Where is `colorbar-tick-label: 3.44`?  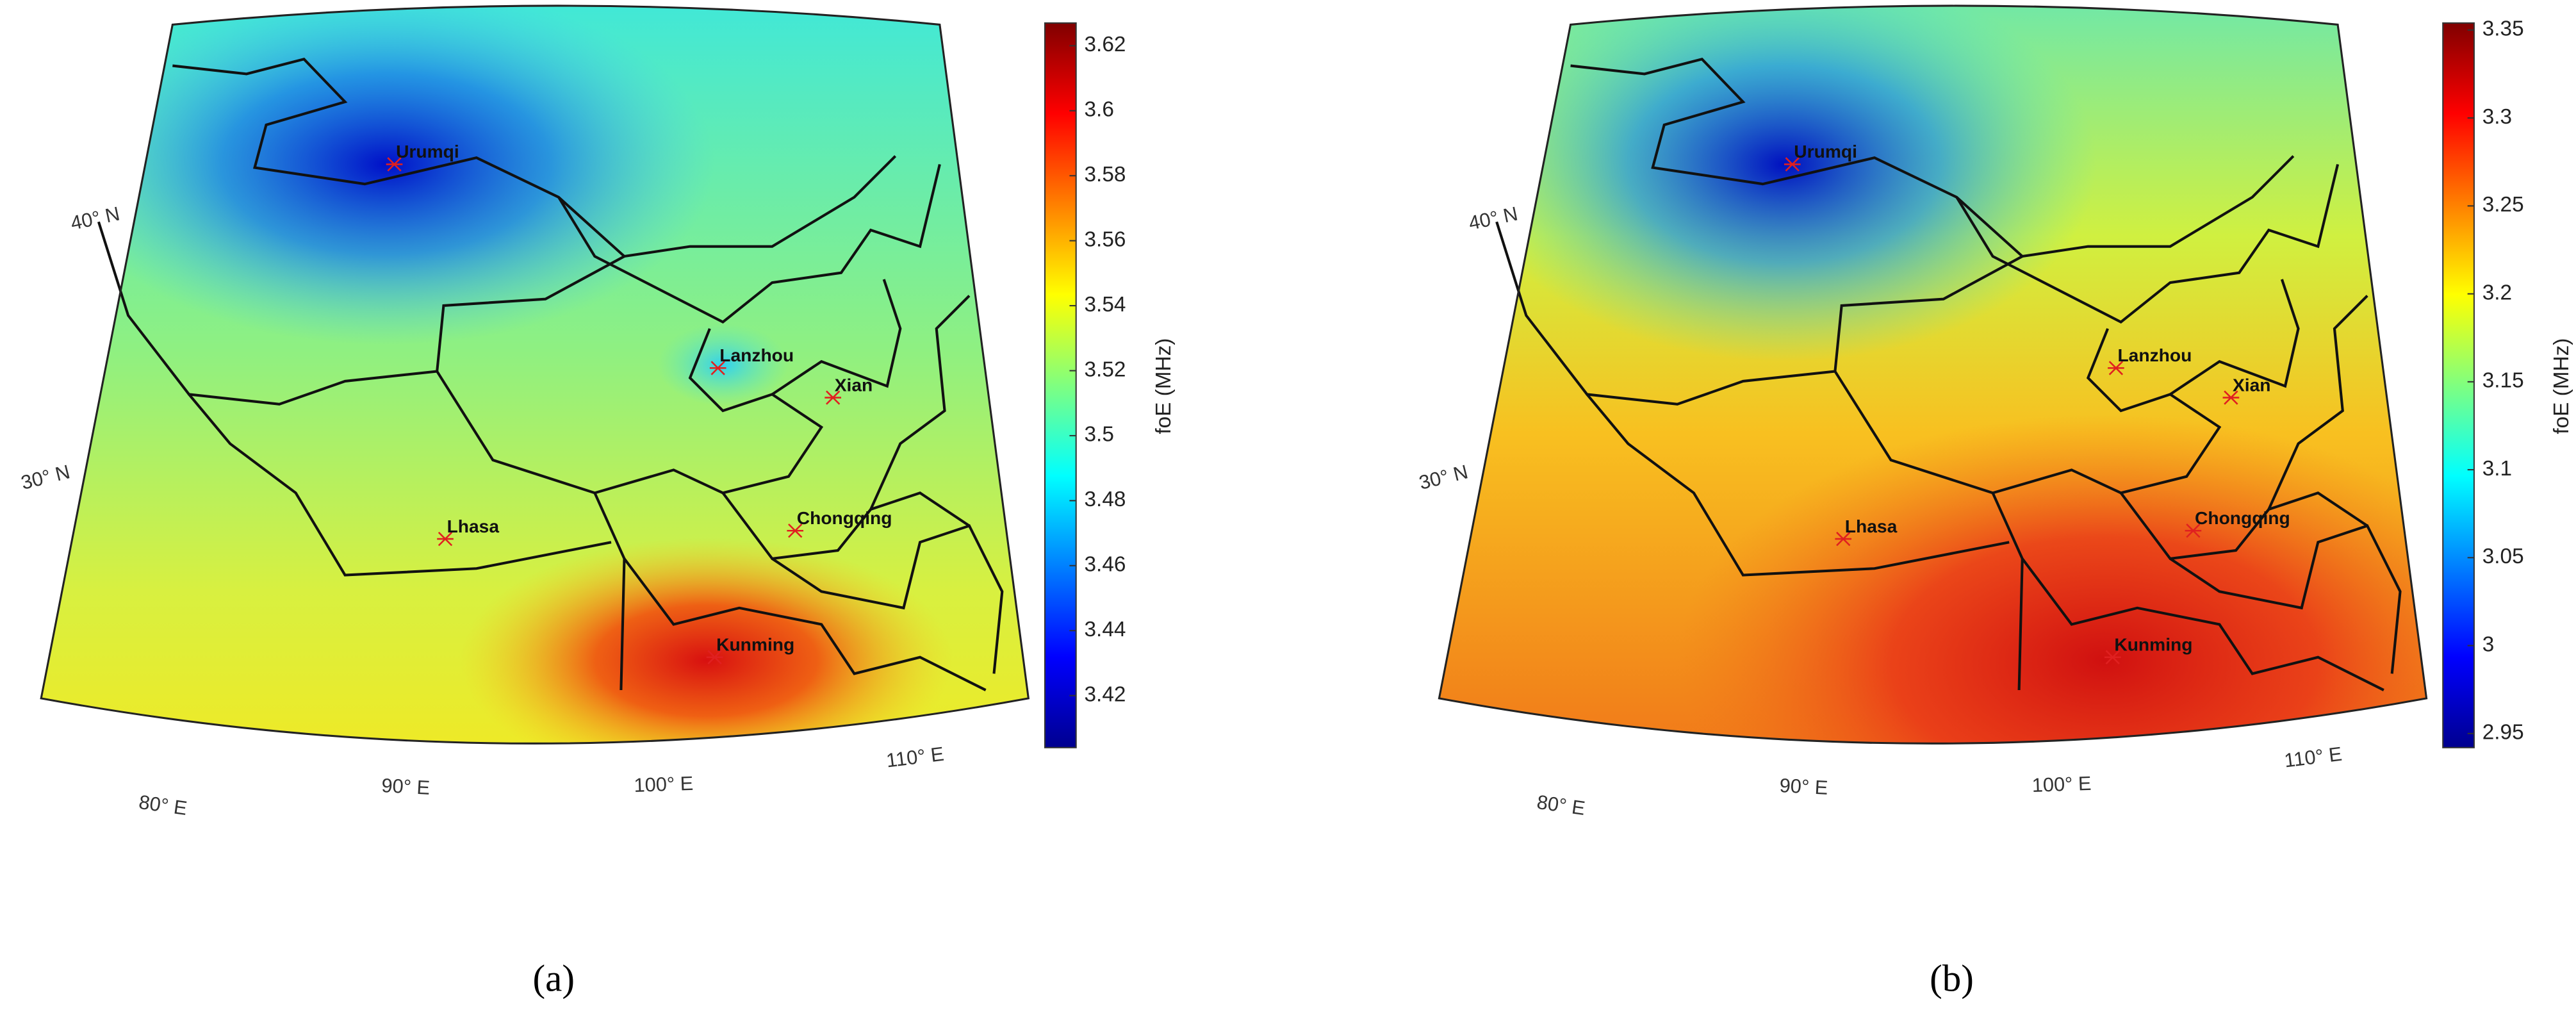 colorbar-tick-label: 3.44 is located at coordinates (1105, 629).